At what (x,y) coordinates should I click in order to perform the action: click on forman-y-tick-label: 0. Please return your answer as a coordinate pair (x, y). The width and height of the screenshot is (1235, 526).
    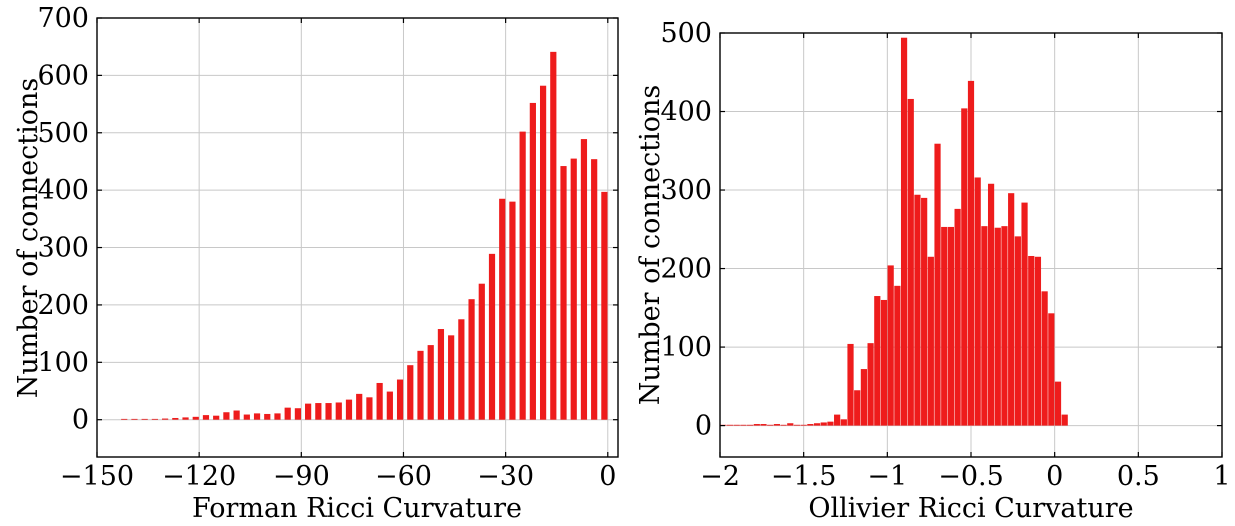
    Looking at the image, I should click on (80, 420).